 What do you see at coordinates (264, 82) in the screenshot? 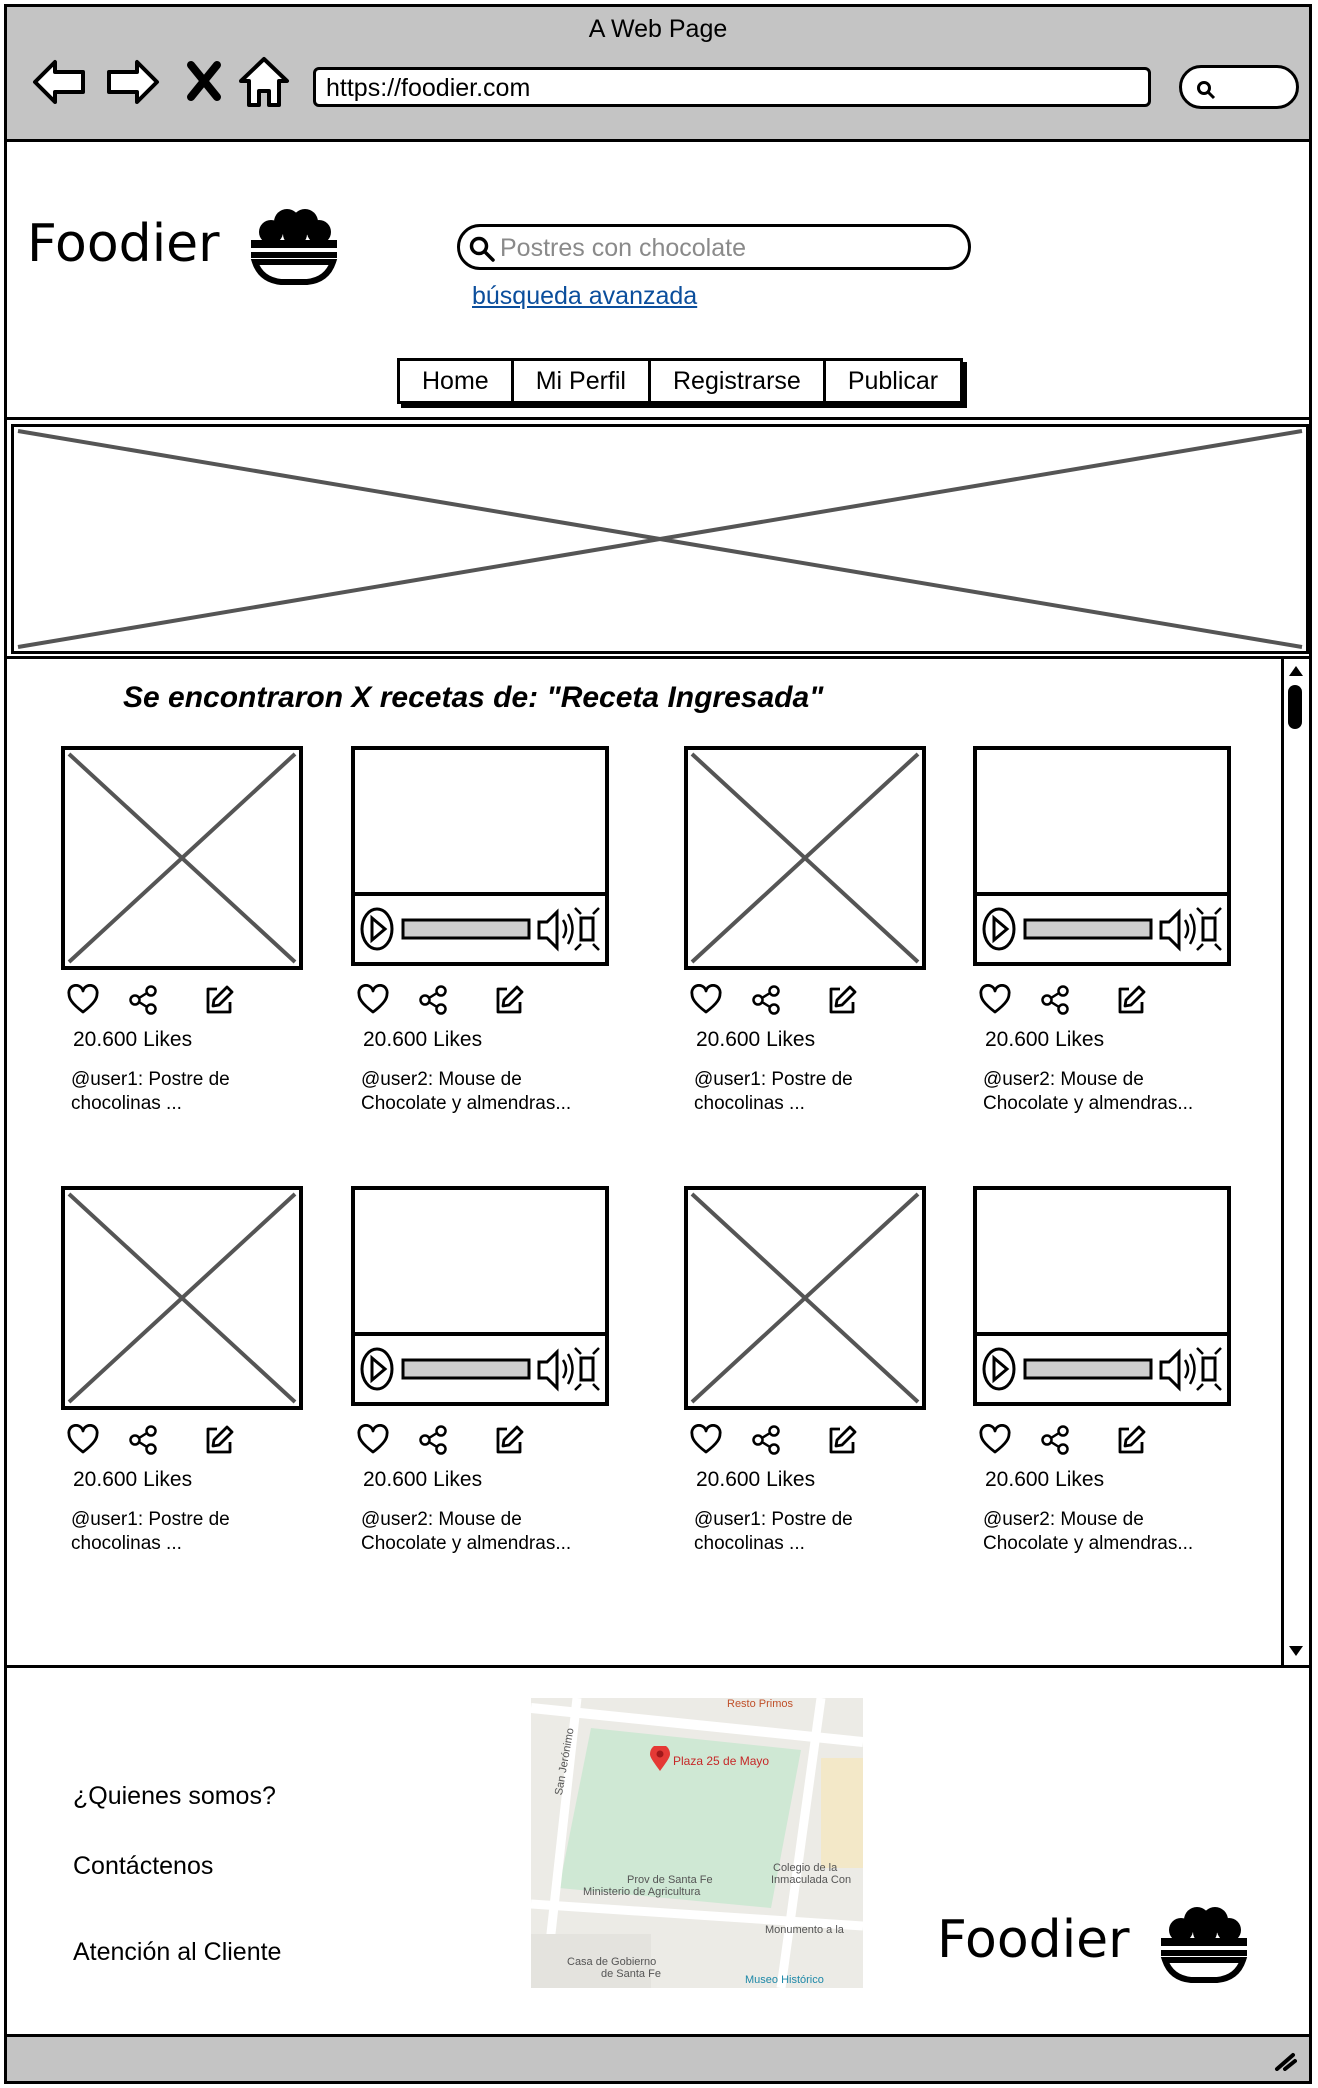
I see `home-icon` at bounding box center [264, 82].